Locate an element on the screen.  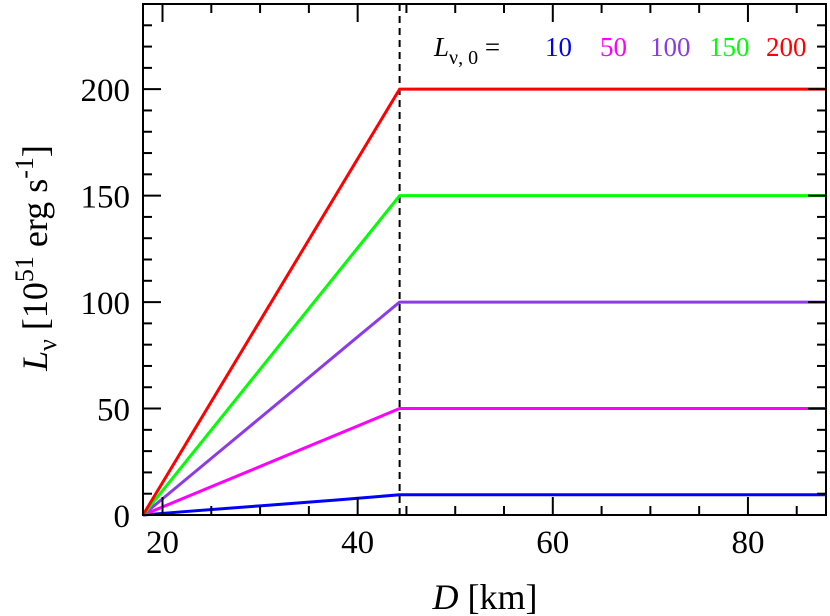
x-axis-label: D [km] is located at coordinates (485, 596).